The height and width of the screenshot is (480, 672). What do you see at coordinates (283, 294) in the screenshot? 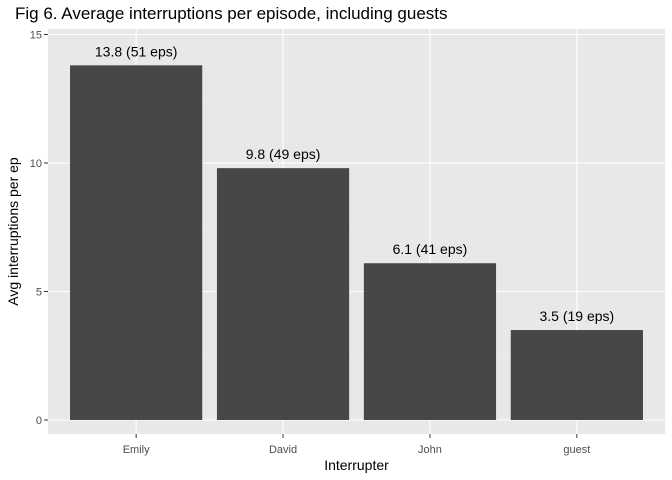
I see `bar-david` at bounding box center [283, 294].